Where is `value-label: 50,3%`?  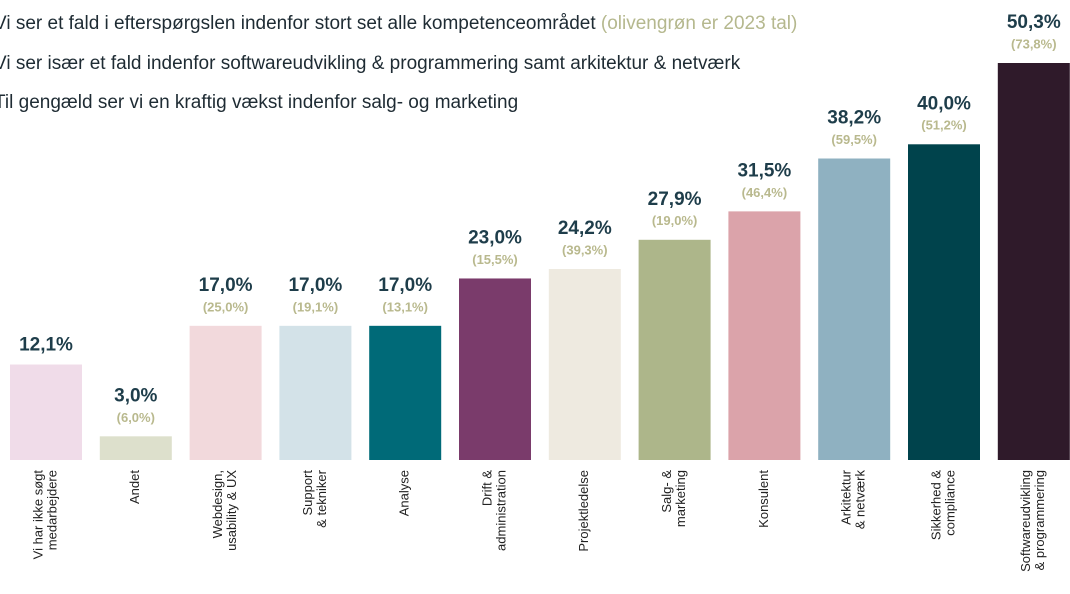
value-label: 50,3% is located at coordinates (1034, 22).